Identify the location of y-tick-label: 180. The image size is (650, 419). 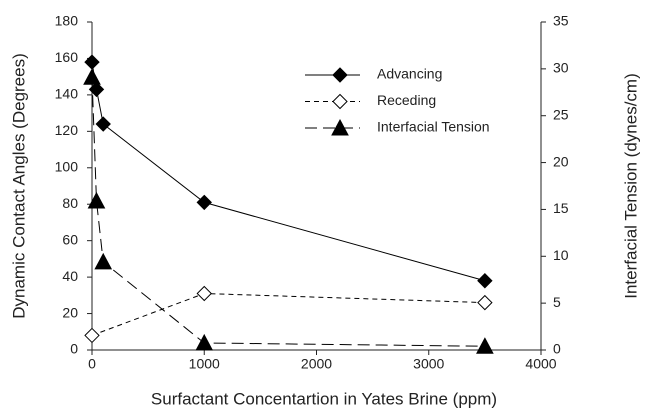
(67, 21).